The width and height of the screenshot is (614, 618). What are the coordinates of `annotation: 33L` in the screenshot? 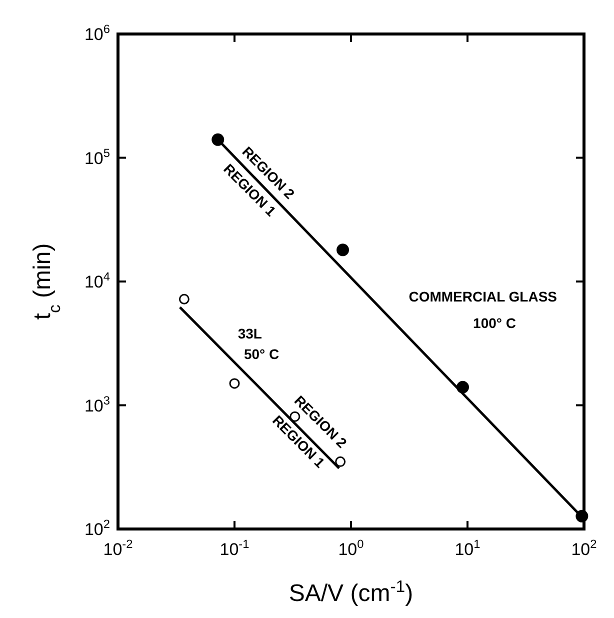 It's located at (250, 333).